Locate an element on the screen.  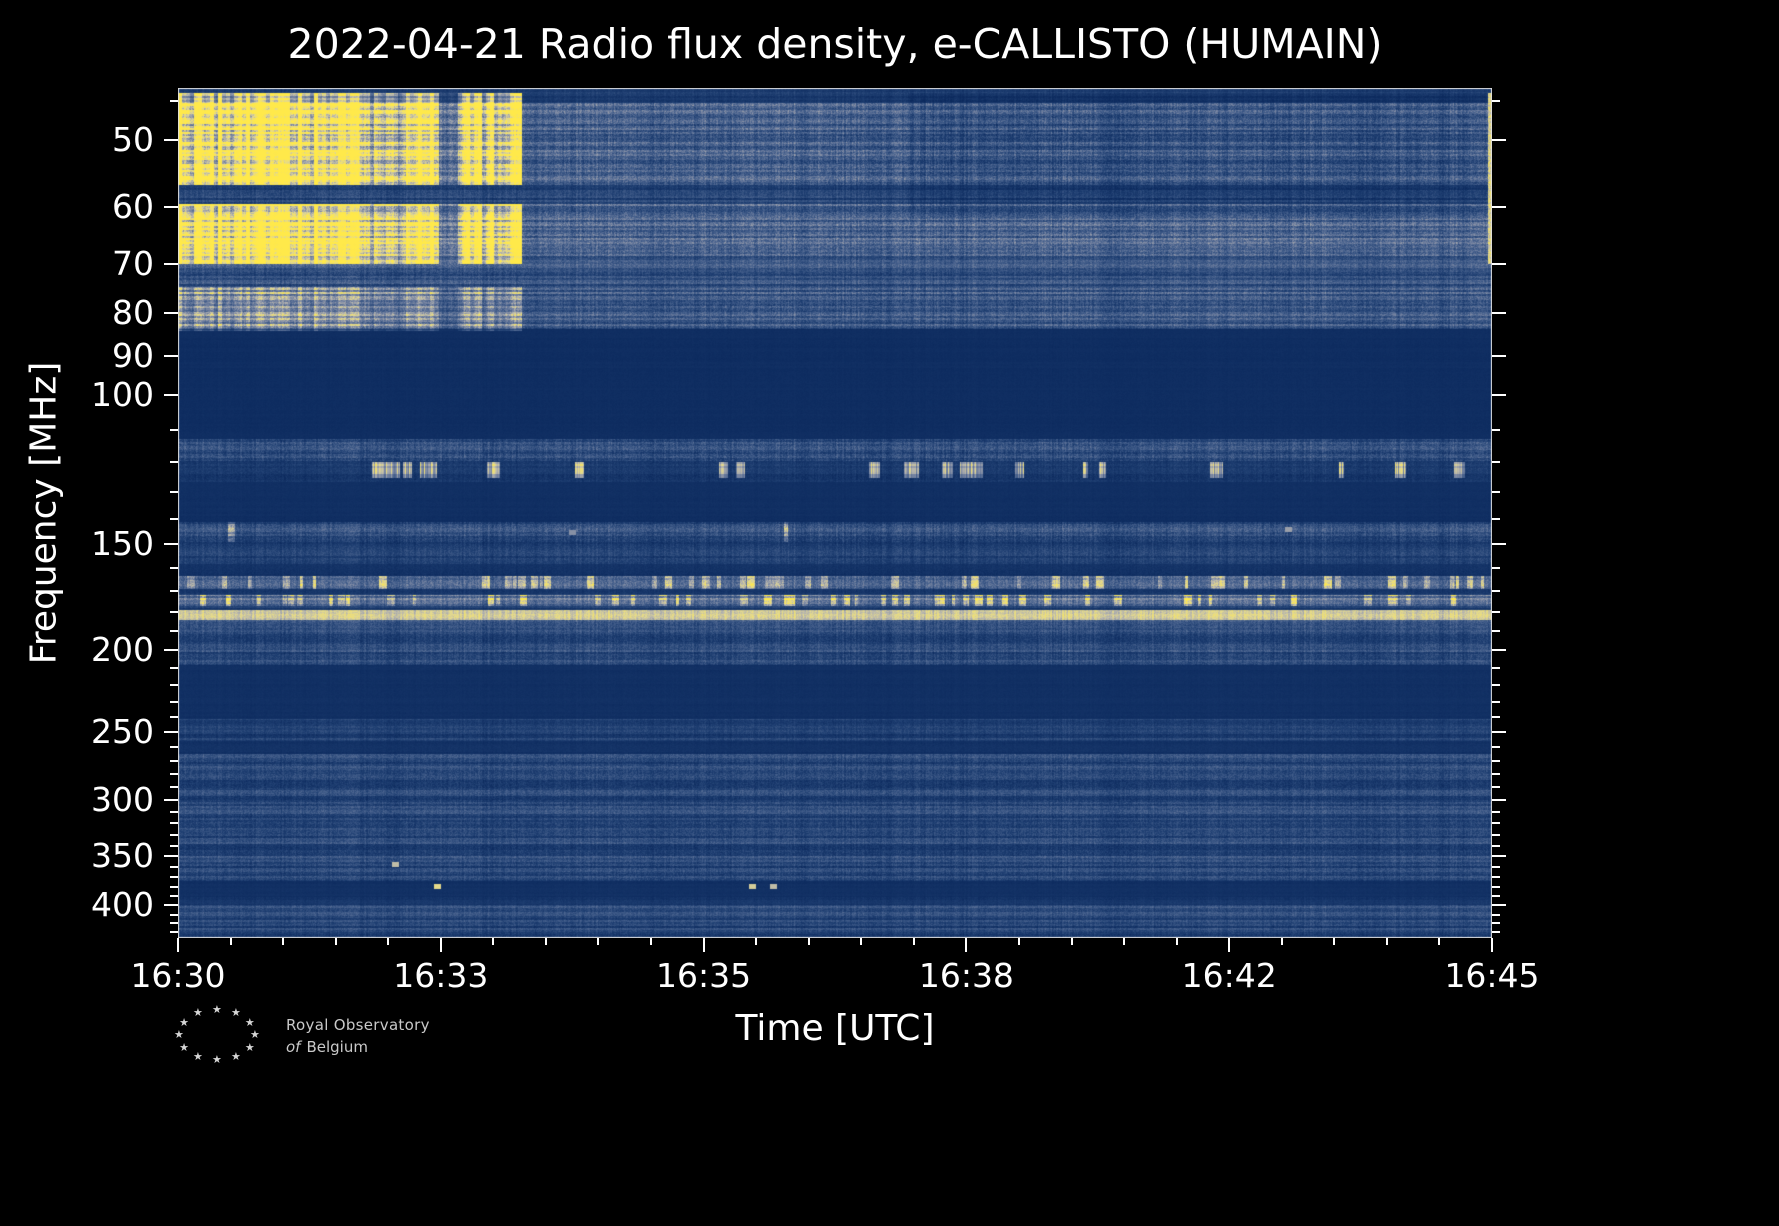
y-tick-label: 50 is located at coordinates (133, 140).